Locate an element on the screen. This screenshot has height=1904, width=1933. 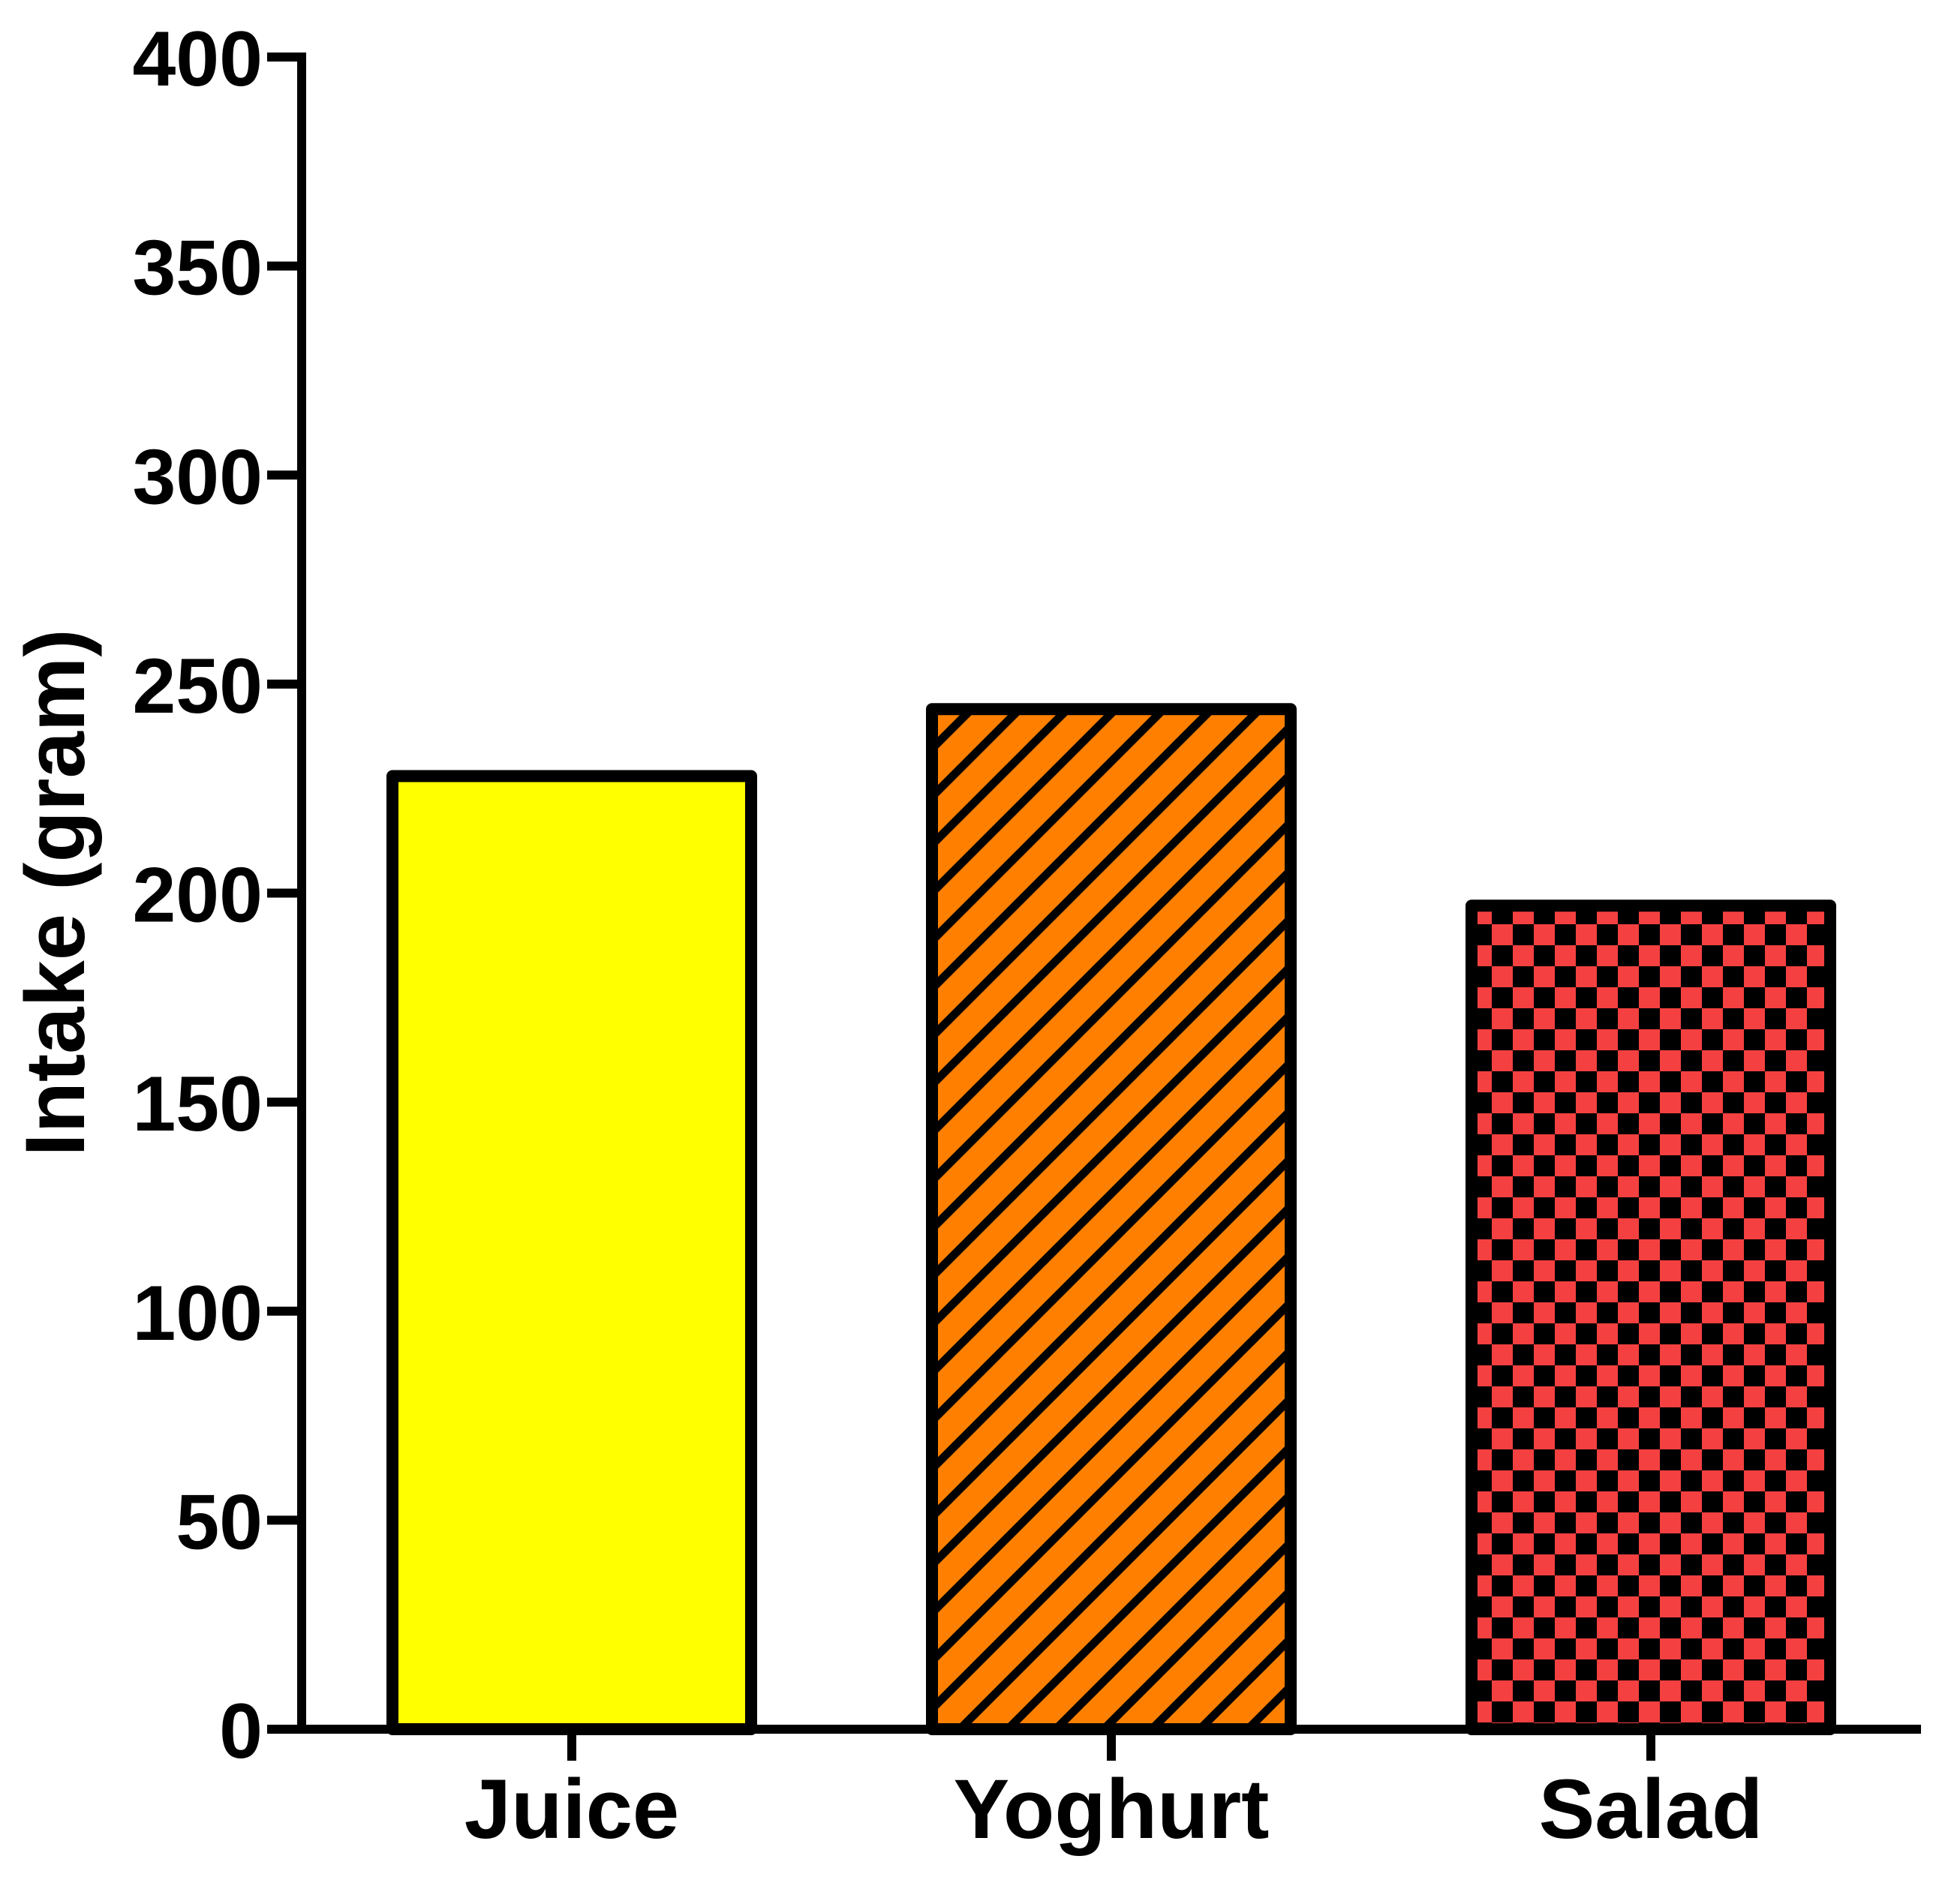
y-tick-label: 150 is located at coordinates (197, 1104).